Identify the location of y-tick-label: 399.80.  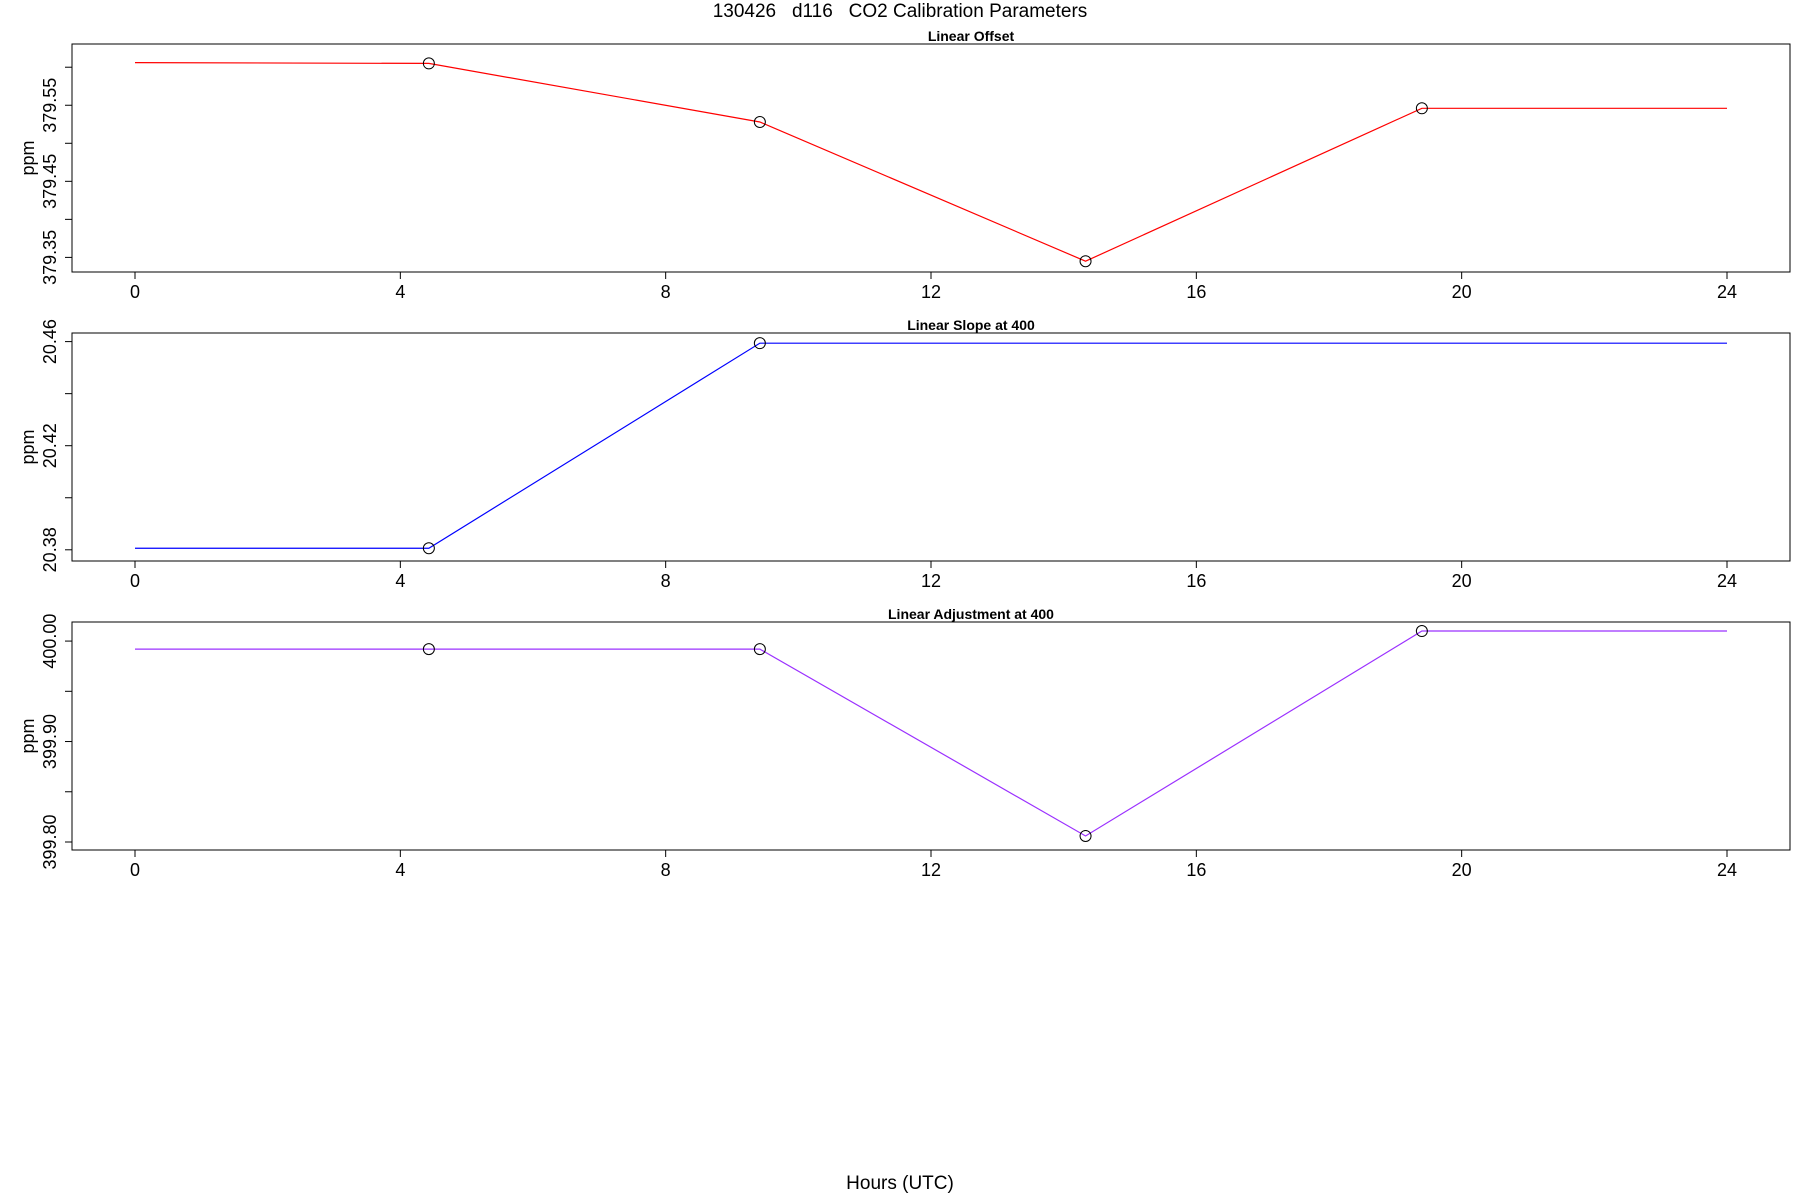
(50, 841).